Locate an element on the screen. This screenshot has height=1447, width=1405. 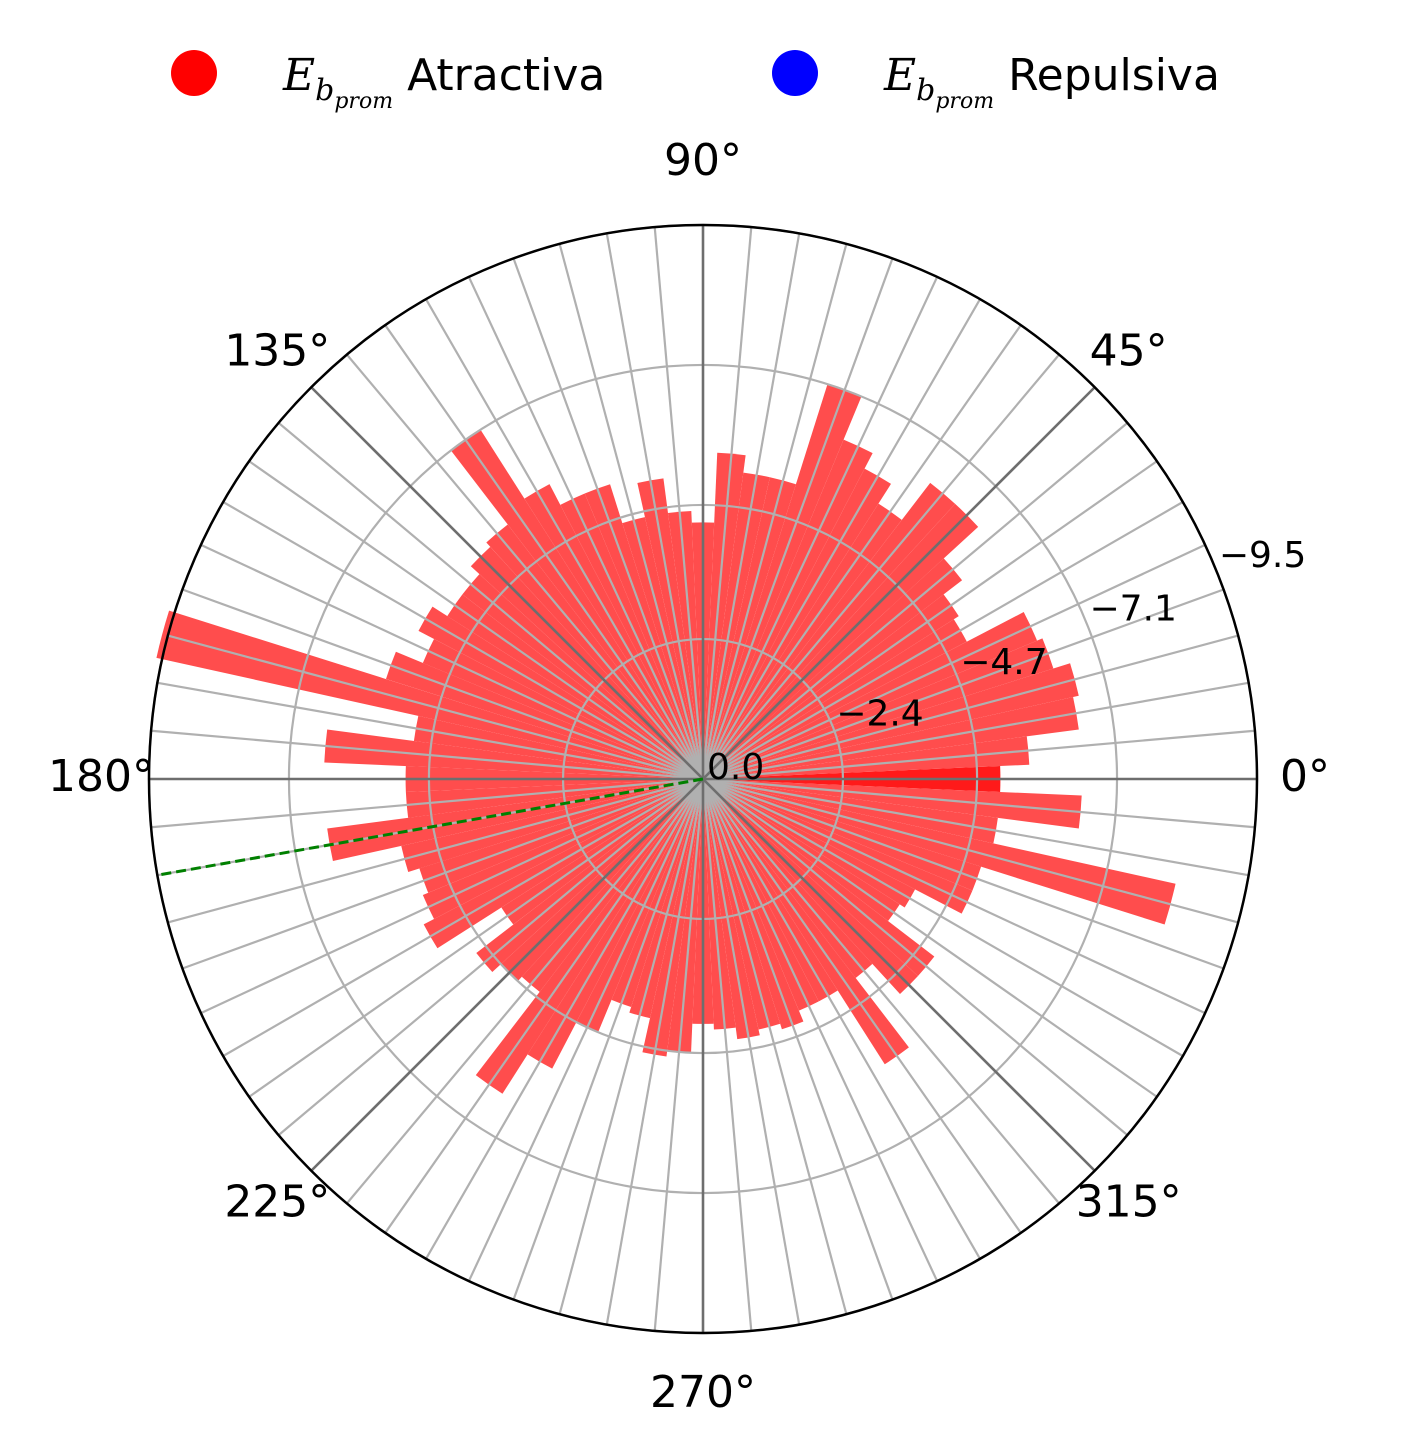
legend-marker-atractiva is located at coordinates (194, 73).